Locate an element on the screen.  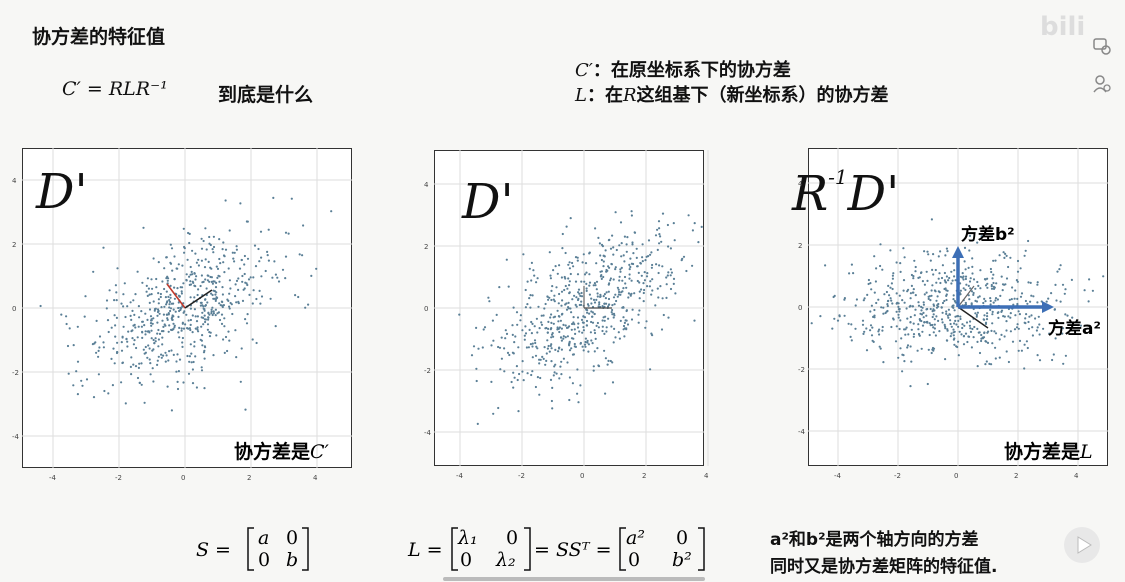
s-eq-label: S = is located at coordinates (213, 550).